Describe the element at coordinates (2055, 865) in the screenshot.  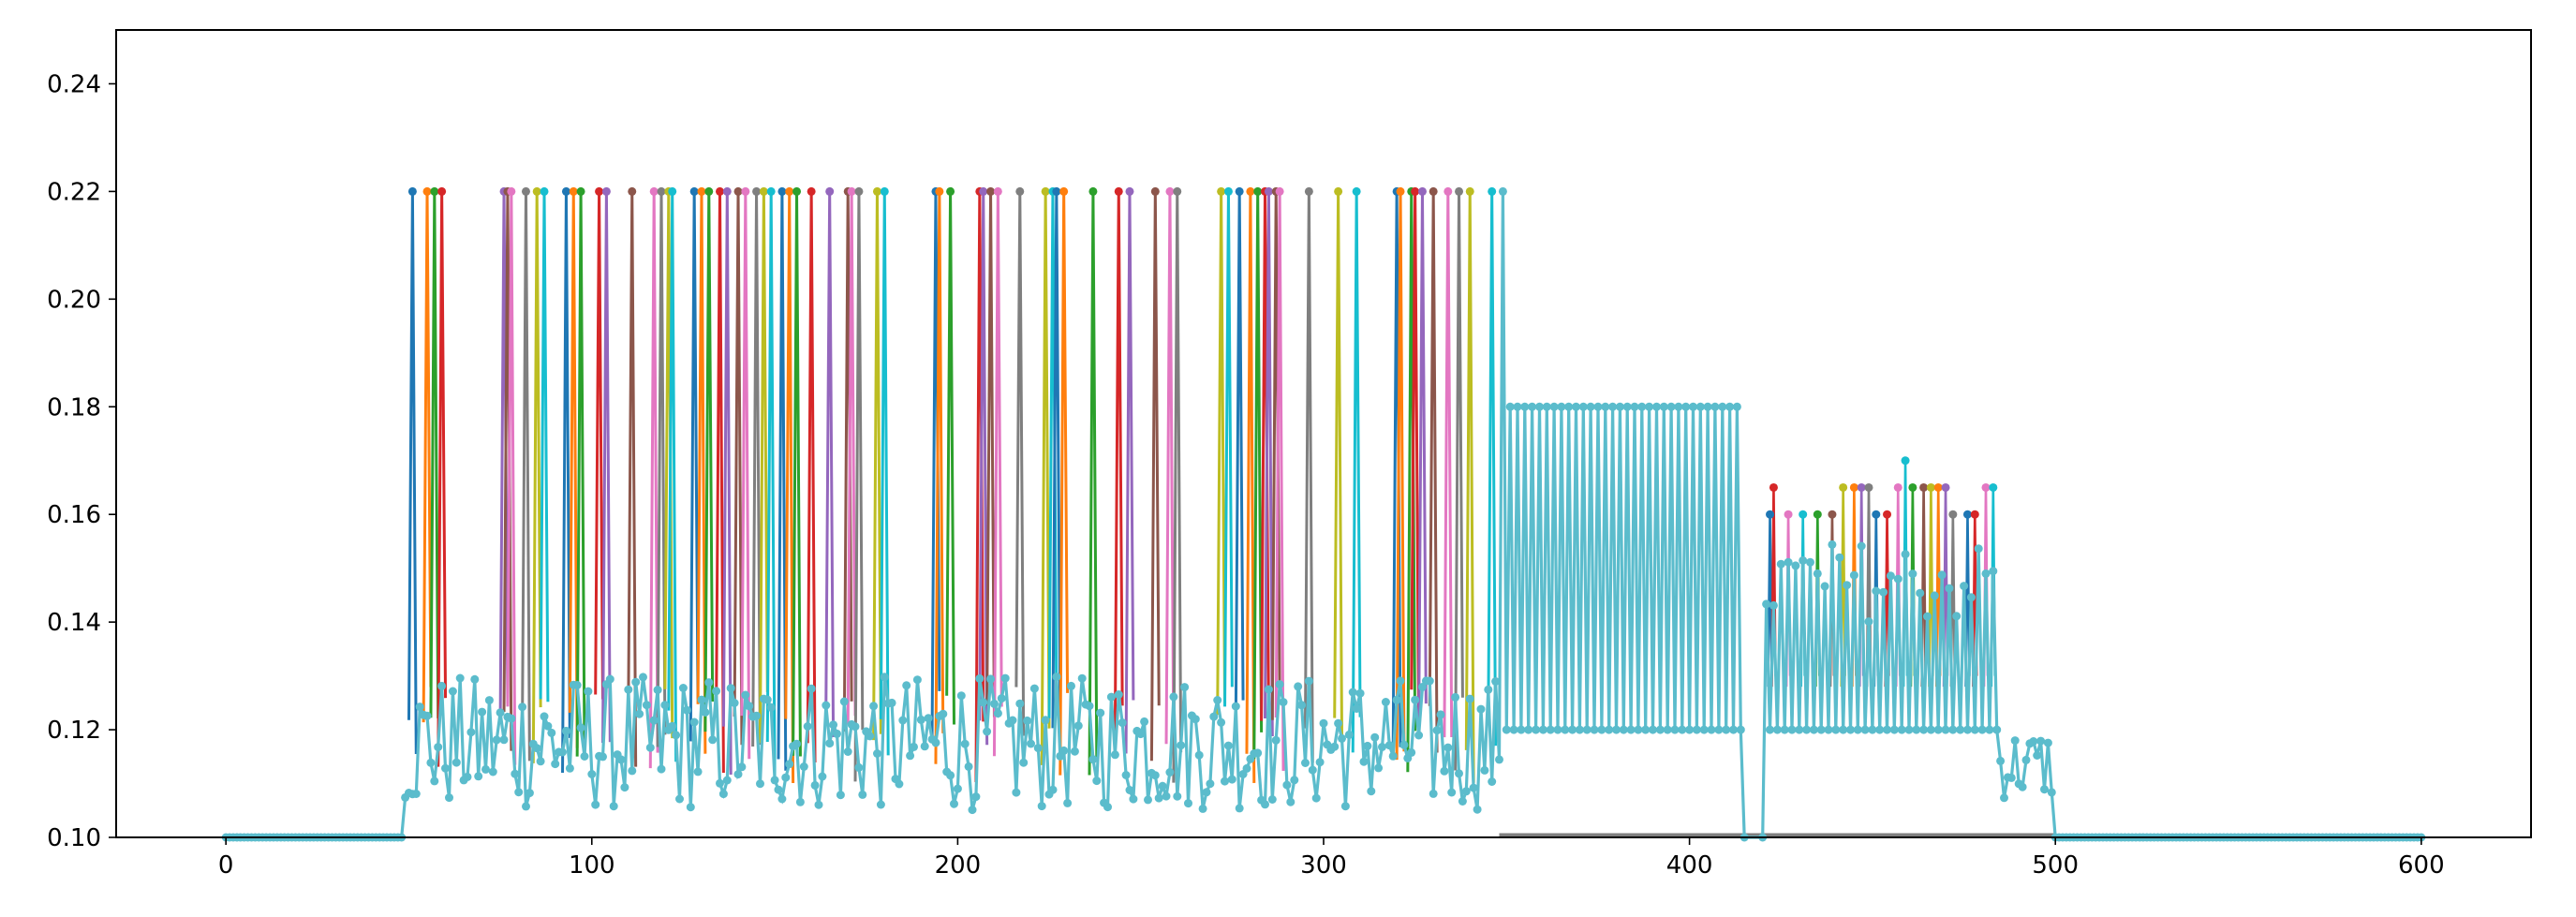
I see `x-tick-label: 500` at that location.